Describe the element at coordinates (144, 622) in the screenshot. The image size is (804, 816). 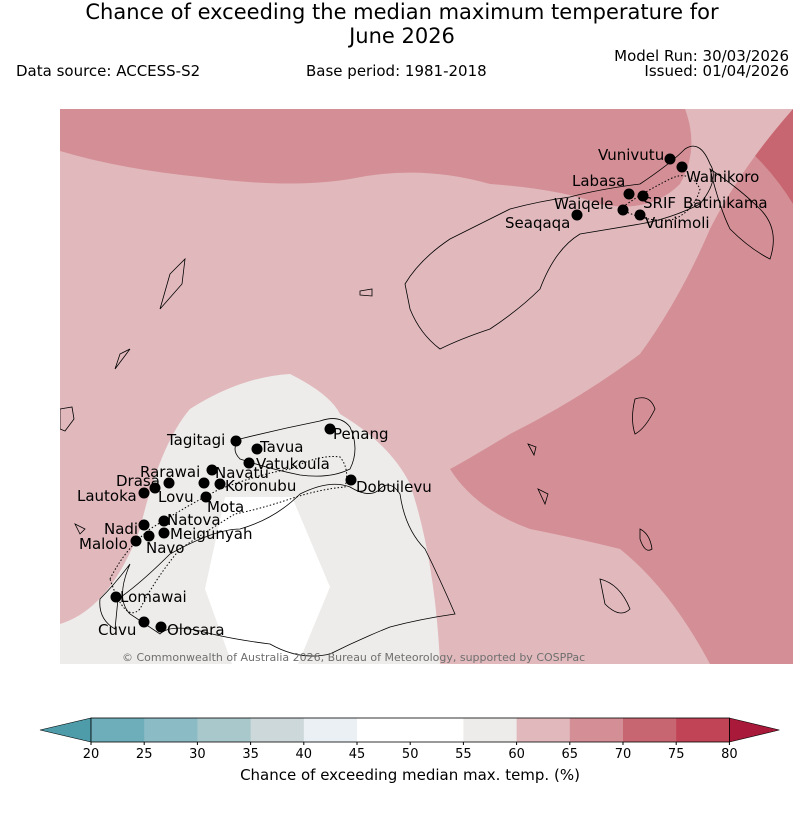
I see `station-marker-cuvu` at that location.